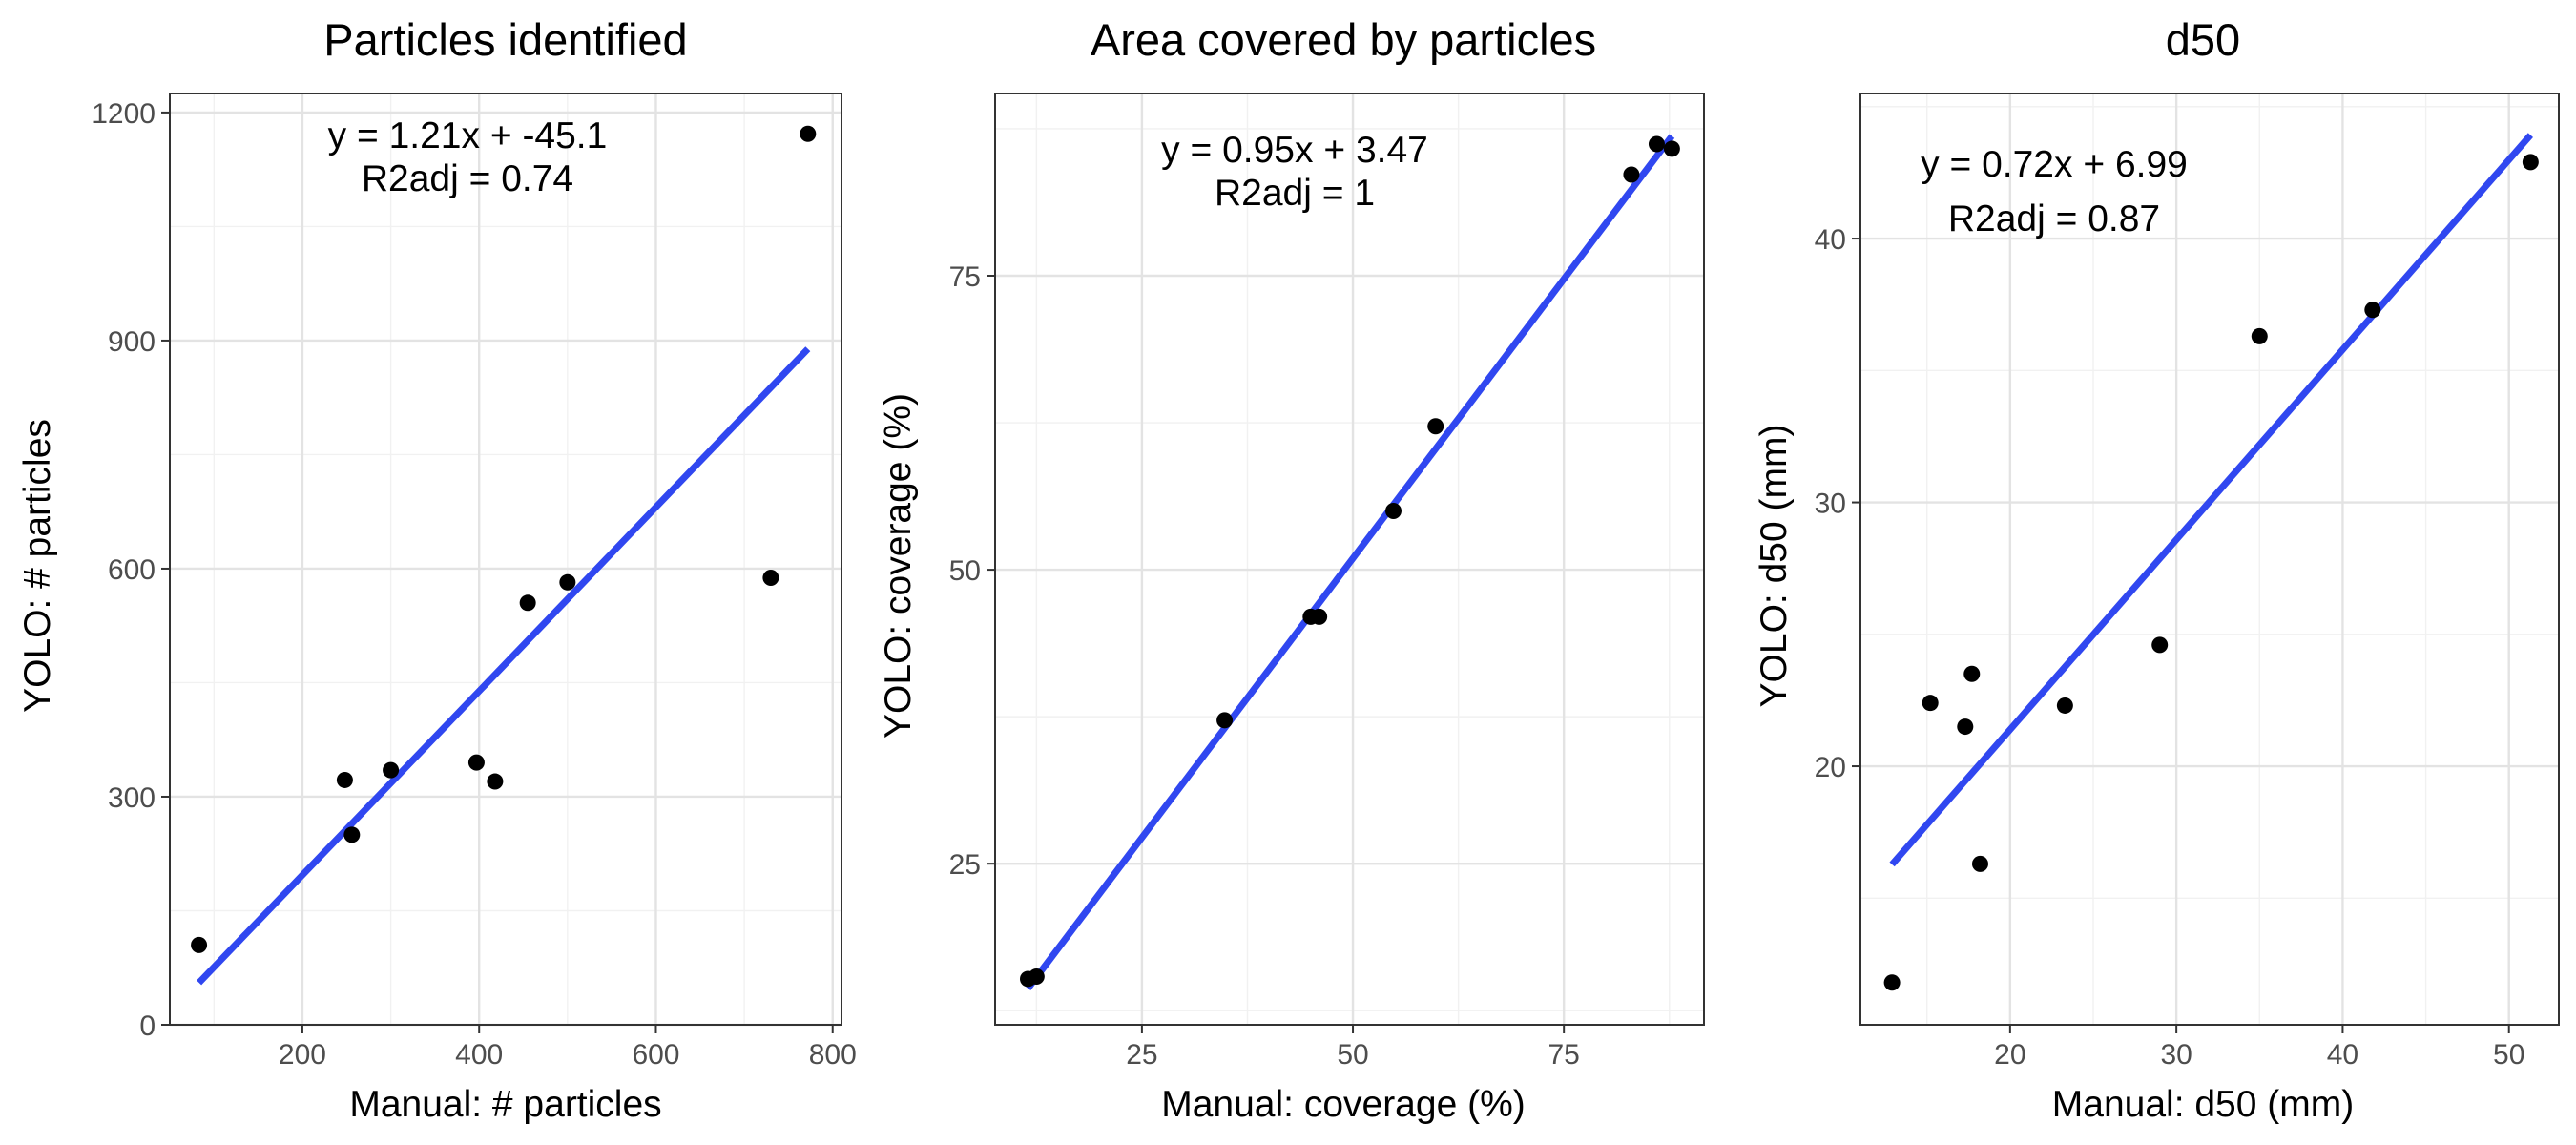 This screenshot has width=2576, height=1145. Describe the element at coordinates (1830, 240) in the screenshot. I see `y-tick-label: 40` at that location.